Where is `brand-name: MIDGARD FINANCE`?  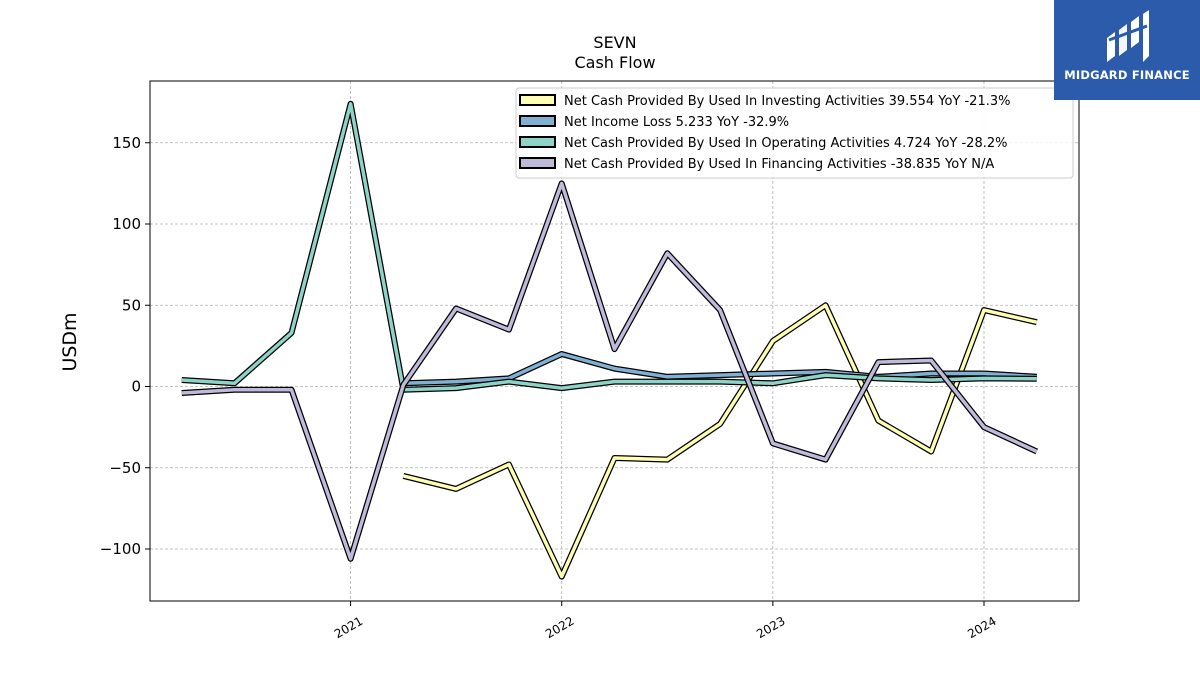 brand-name: MIDGARD FINANCE is located at coordinates (1127, 75).